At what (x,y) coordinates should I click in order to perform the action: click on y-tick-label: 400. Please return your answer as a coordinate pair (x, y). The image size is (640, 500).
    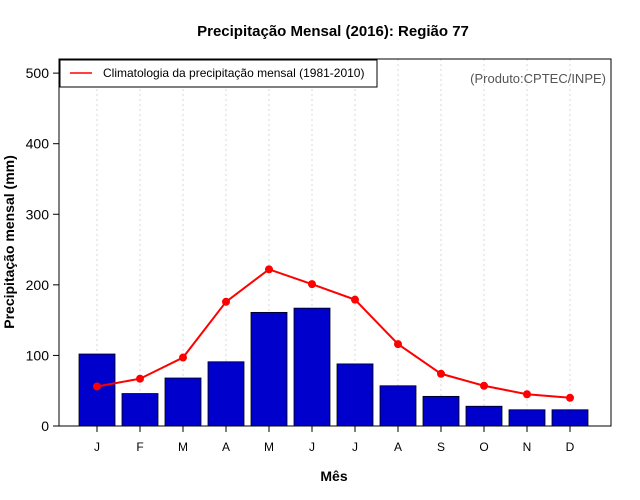
    Looking at the image, I should click on (38, 144).